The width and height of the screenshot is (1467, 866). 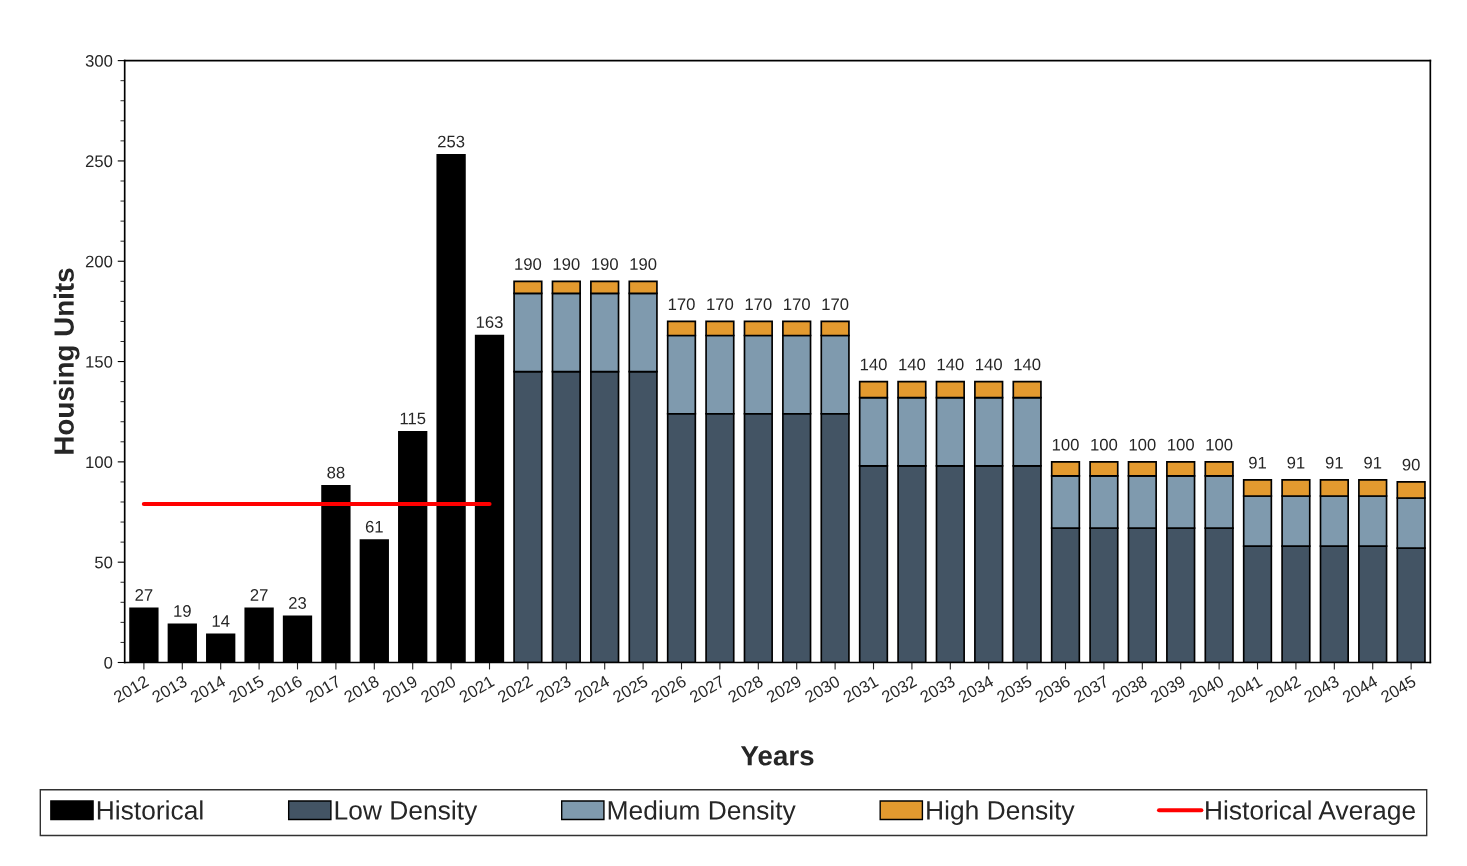 I want to click on x-tick-label: 2019, so click(x=400, y=689).